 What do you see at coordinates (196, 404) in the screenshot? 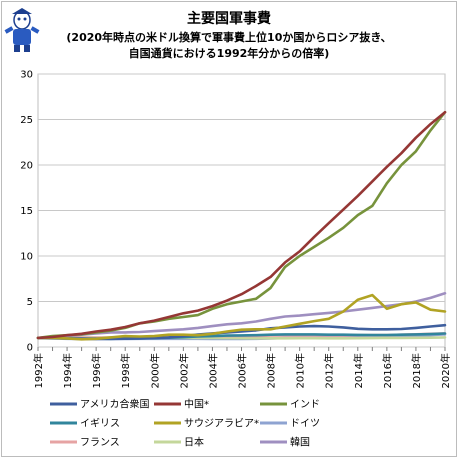
I see `legend-label: 中国*` at bounding box center [196, 404].